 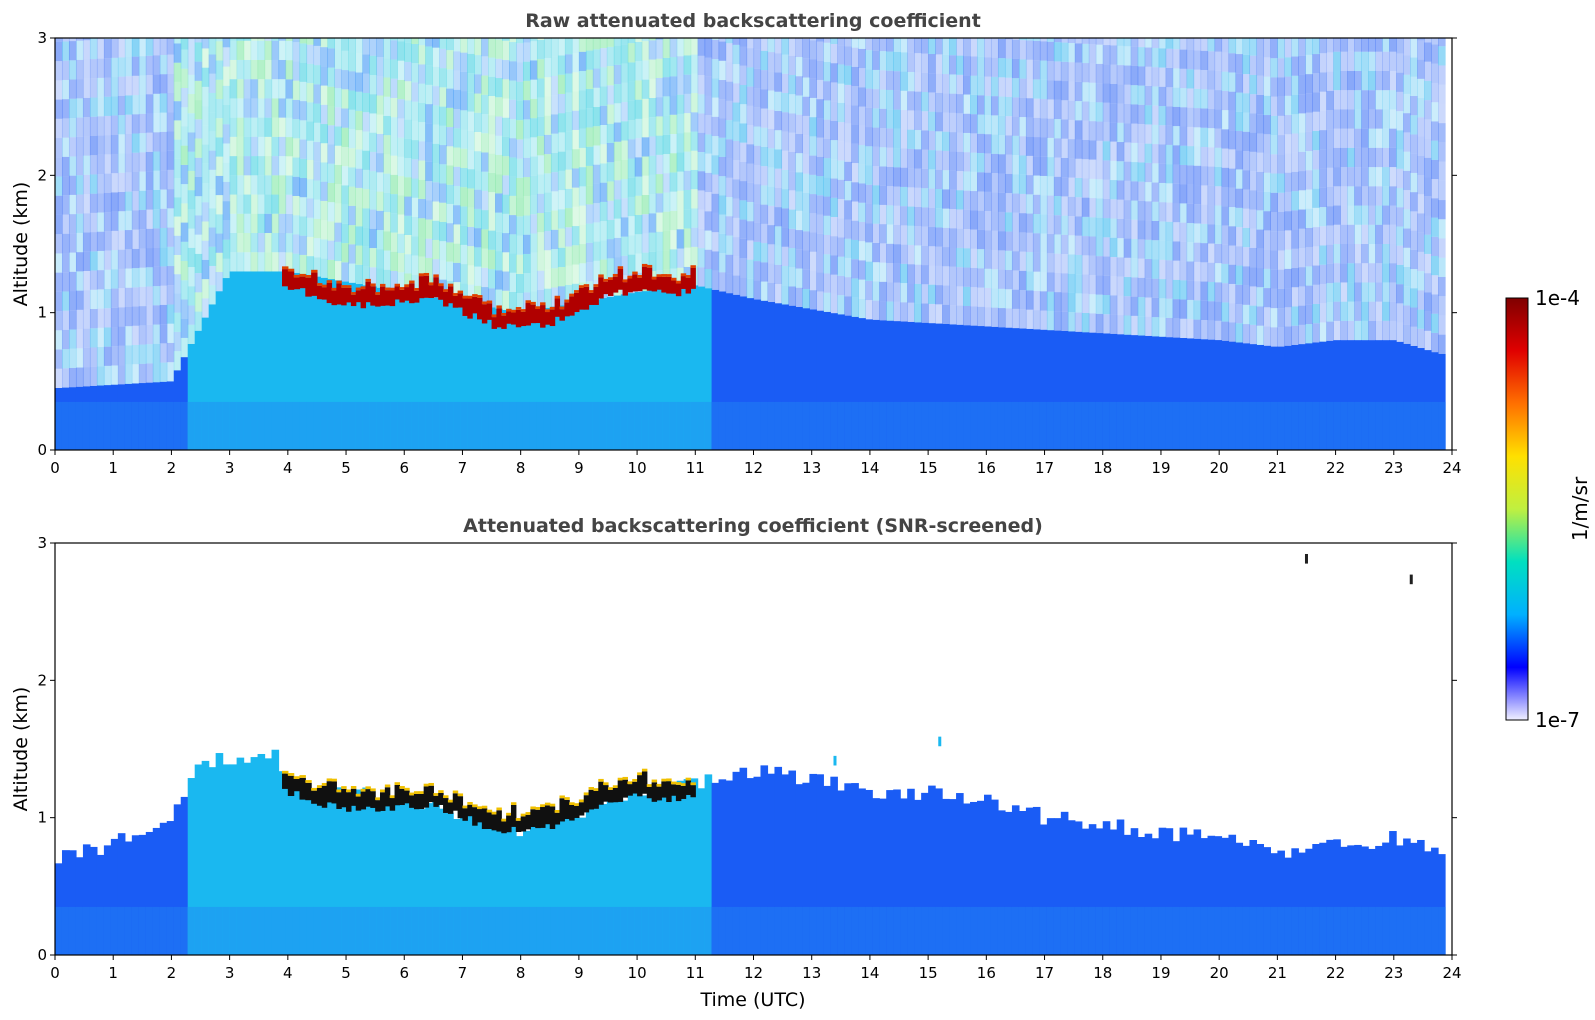 I want to click on x-tick-label: 14, so click(x=869, y=973).